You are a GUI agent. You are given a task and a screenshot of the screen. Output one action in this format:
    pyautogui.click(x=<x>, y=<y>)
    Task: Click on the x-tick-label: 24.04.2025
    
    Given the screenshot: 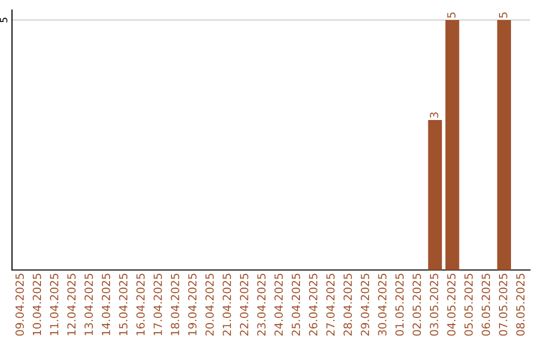 What is the action you would take?
    pyautogui.click(x=278, y=305)
    